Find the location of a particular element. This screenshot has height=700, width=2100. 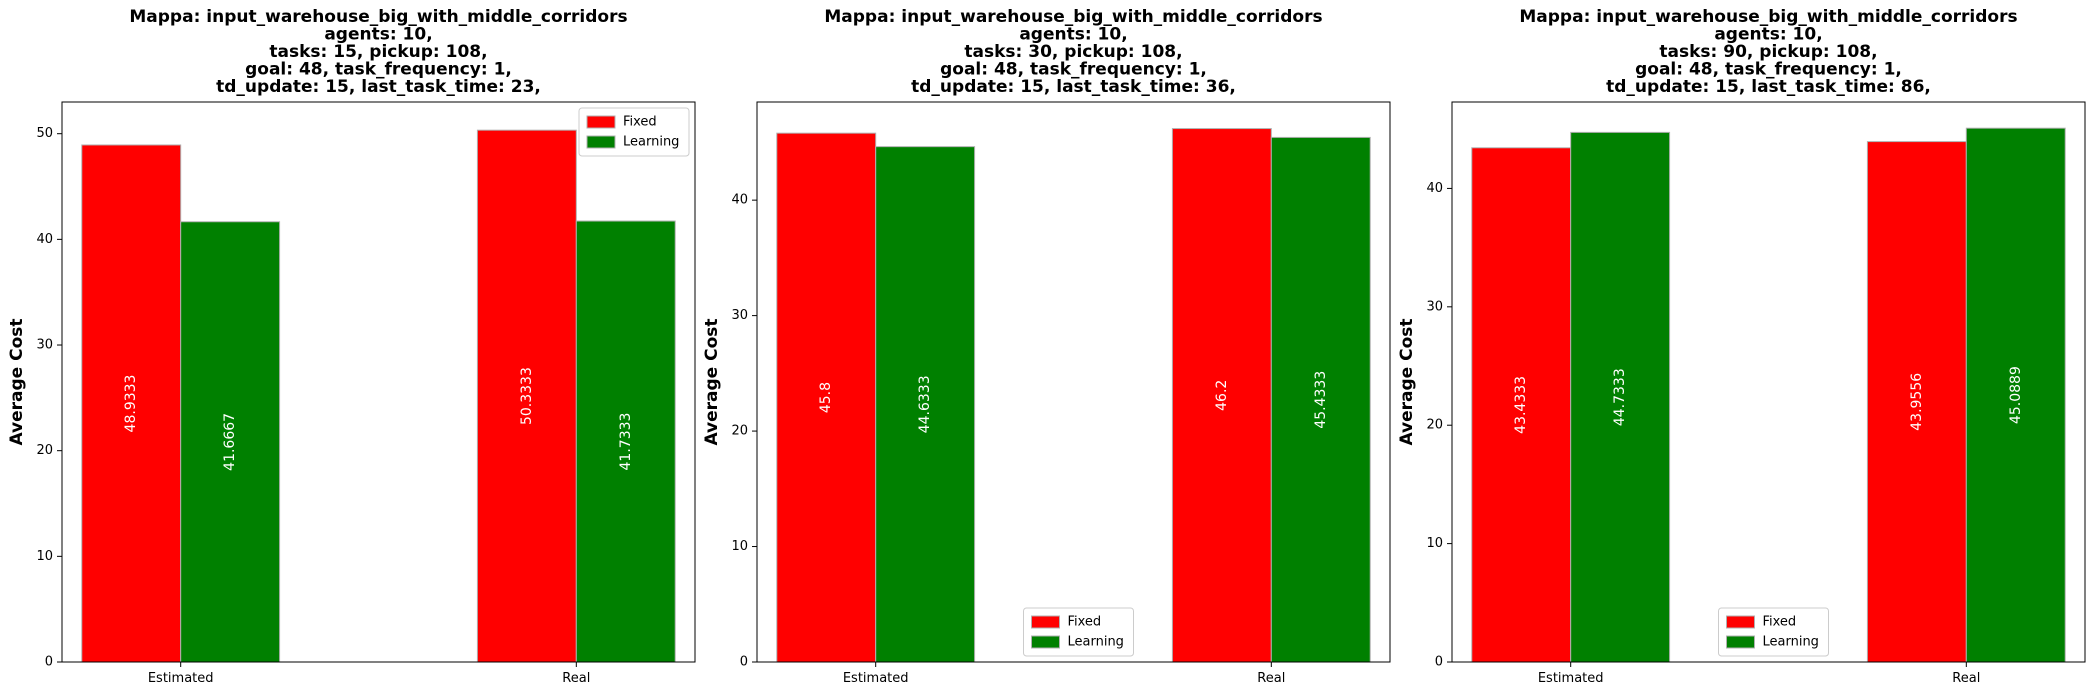

chart-title-line: td_update: 15, last_task_time: 23, is located at coordinates (378, 87).